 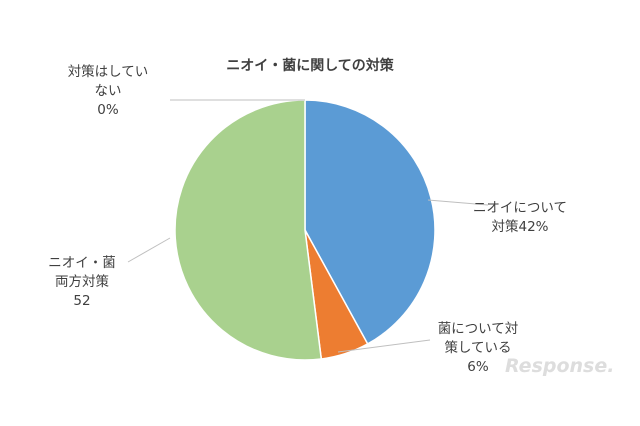 I want to click on chart-title: ニオイ・菌に関しての対策, so click(x=310, y=65).